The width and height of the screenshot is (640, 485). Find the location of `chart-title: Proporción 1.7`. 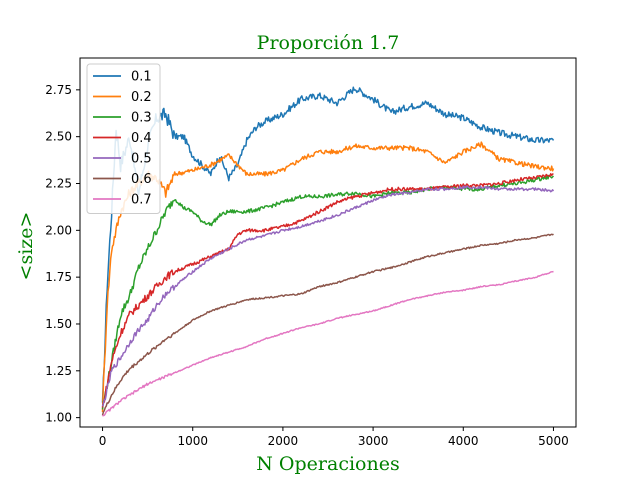

chart-title: Proporción 1.7 is located at coordinates (328, 43).